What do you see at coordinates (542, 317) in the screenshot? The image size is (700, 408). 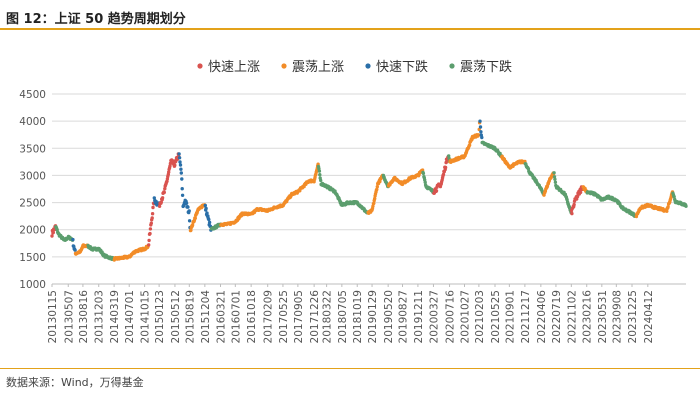 I see `x-tick-label: 20220406` at bounding box center [542, 317].